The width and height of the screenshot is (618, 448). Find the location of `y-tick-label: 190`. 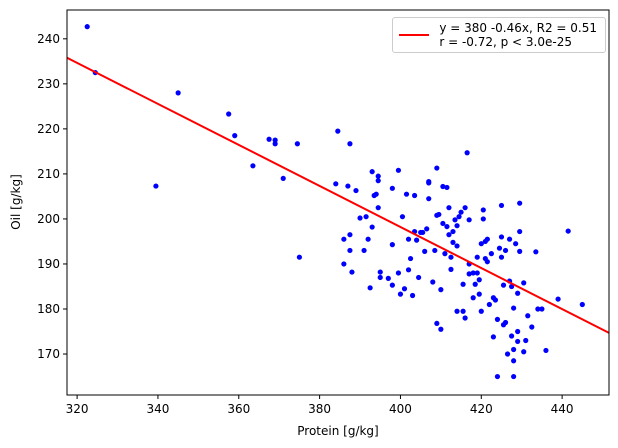

y-tick-label: 190 is located at coordinates (48, 264).